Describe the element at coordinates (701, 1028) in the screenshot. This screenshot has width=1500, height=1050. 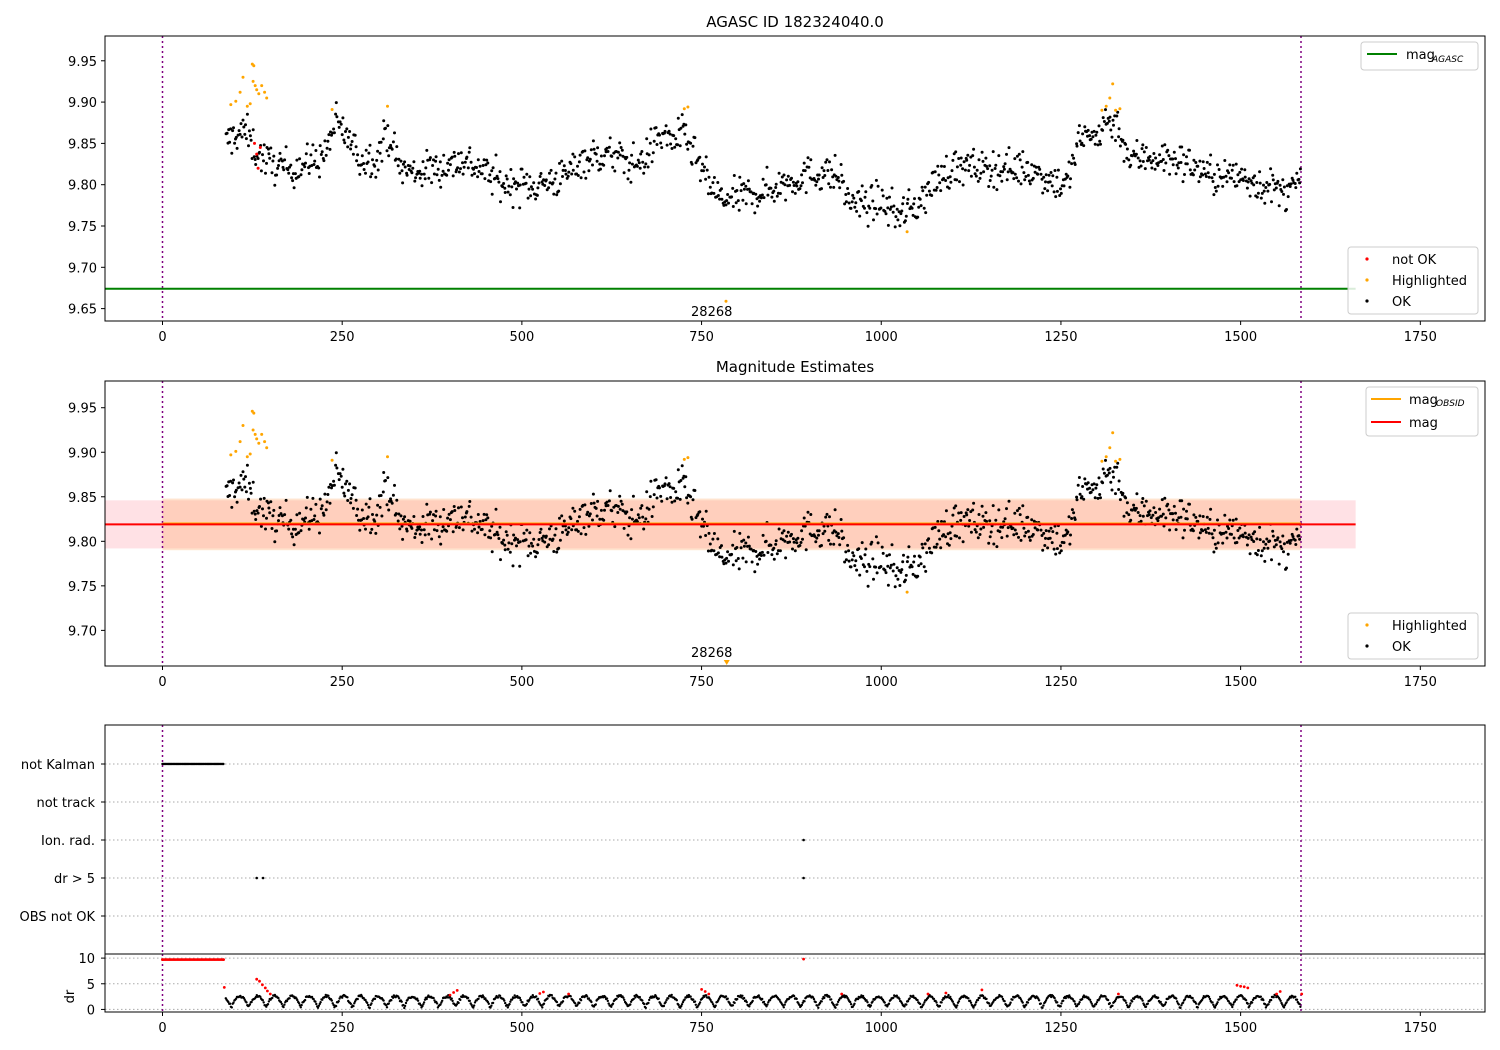
I see `x-tick-label: 750` at that location.